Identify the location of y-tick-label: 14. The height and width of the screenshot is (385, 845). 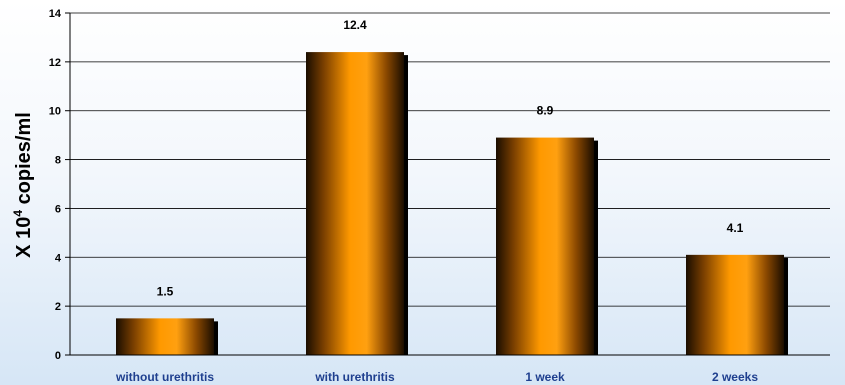
(55, 14).